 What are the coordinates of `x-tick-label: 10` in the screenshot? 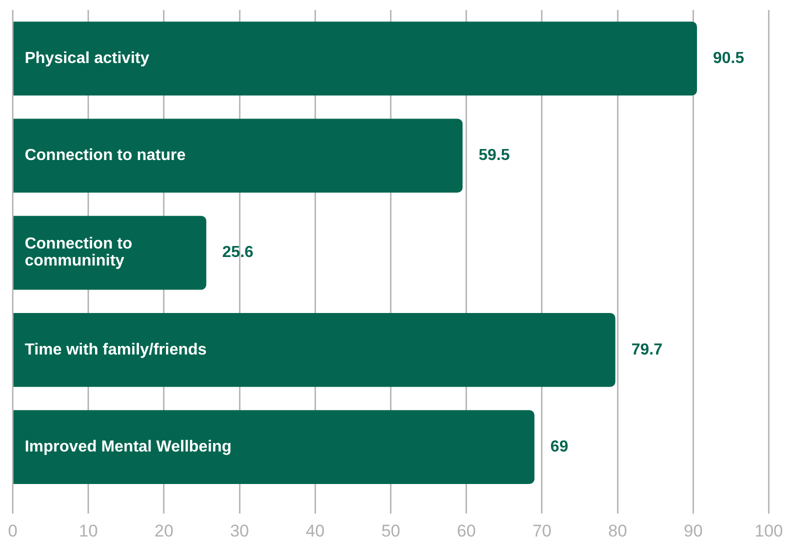 It's located at (88, 530).